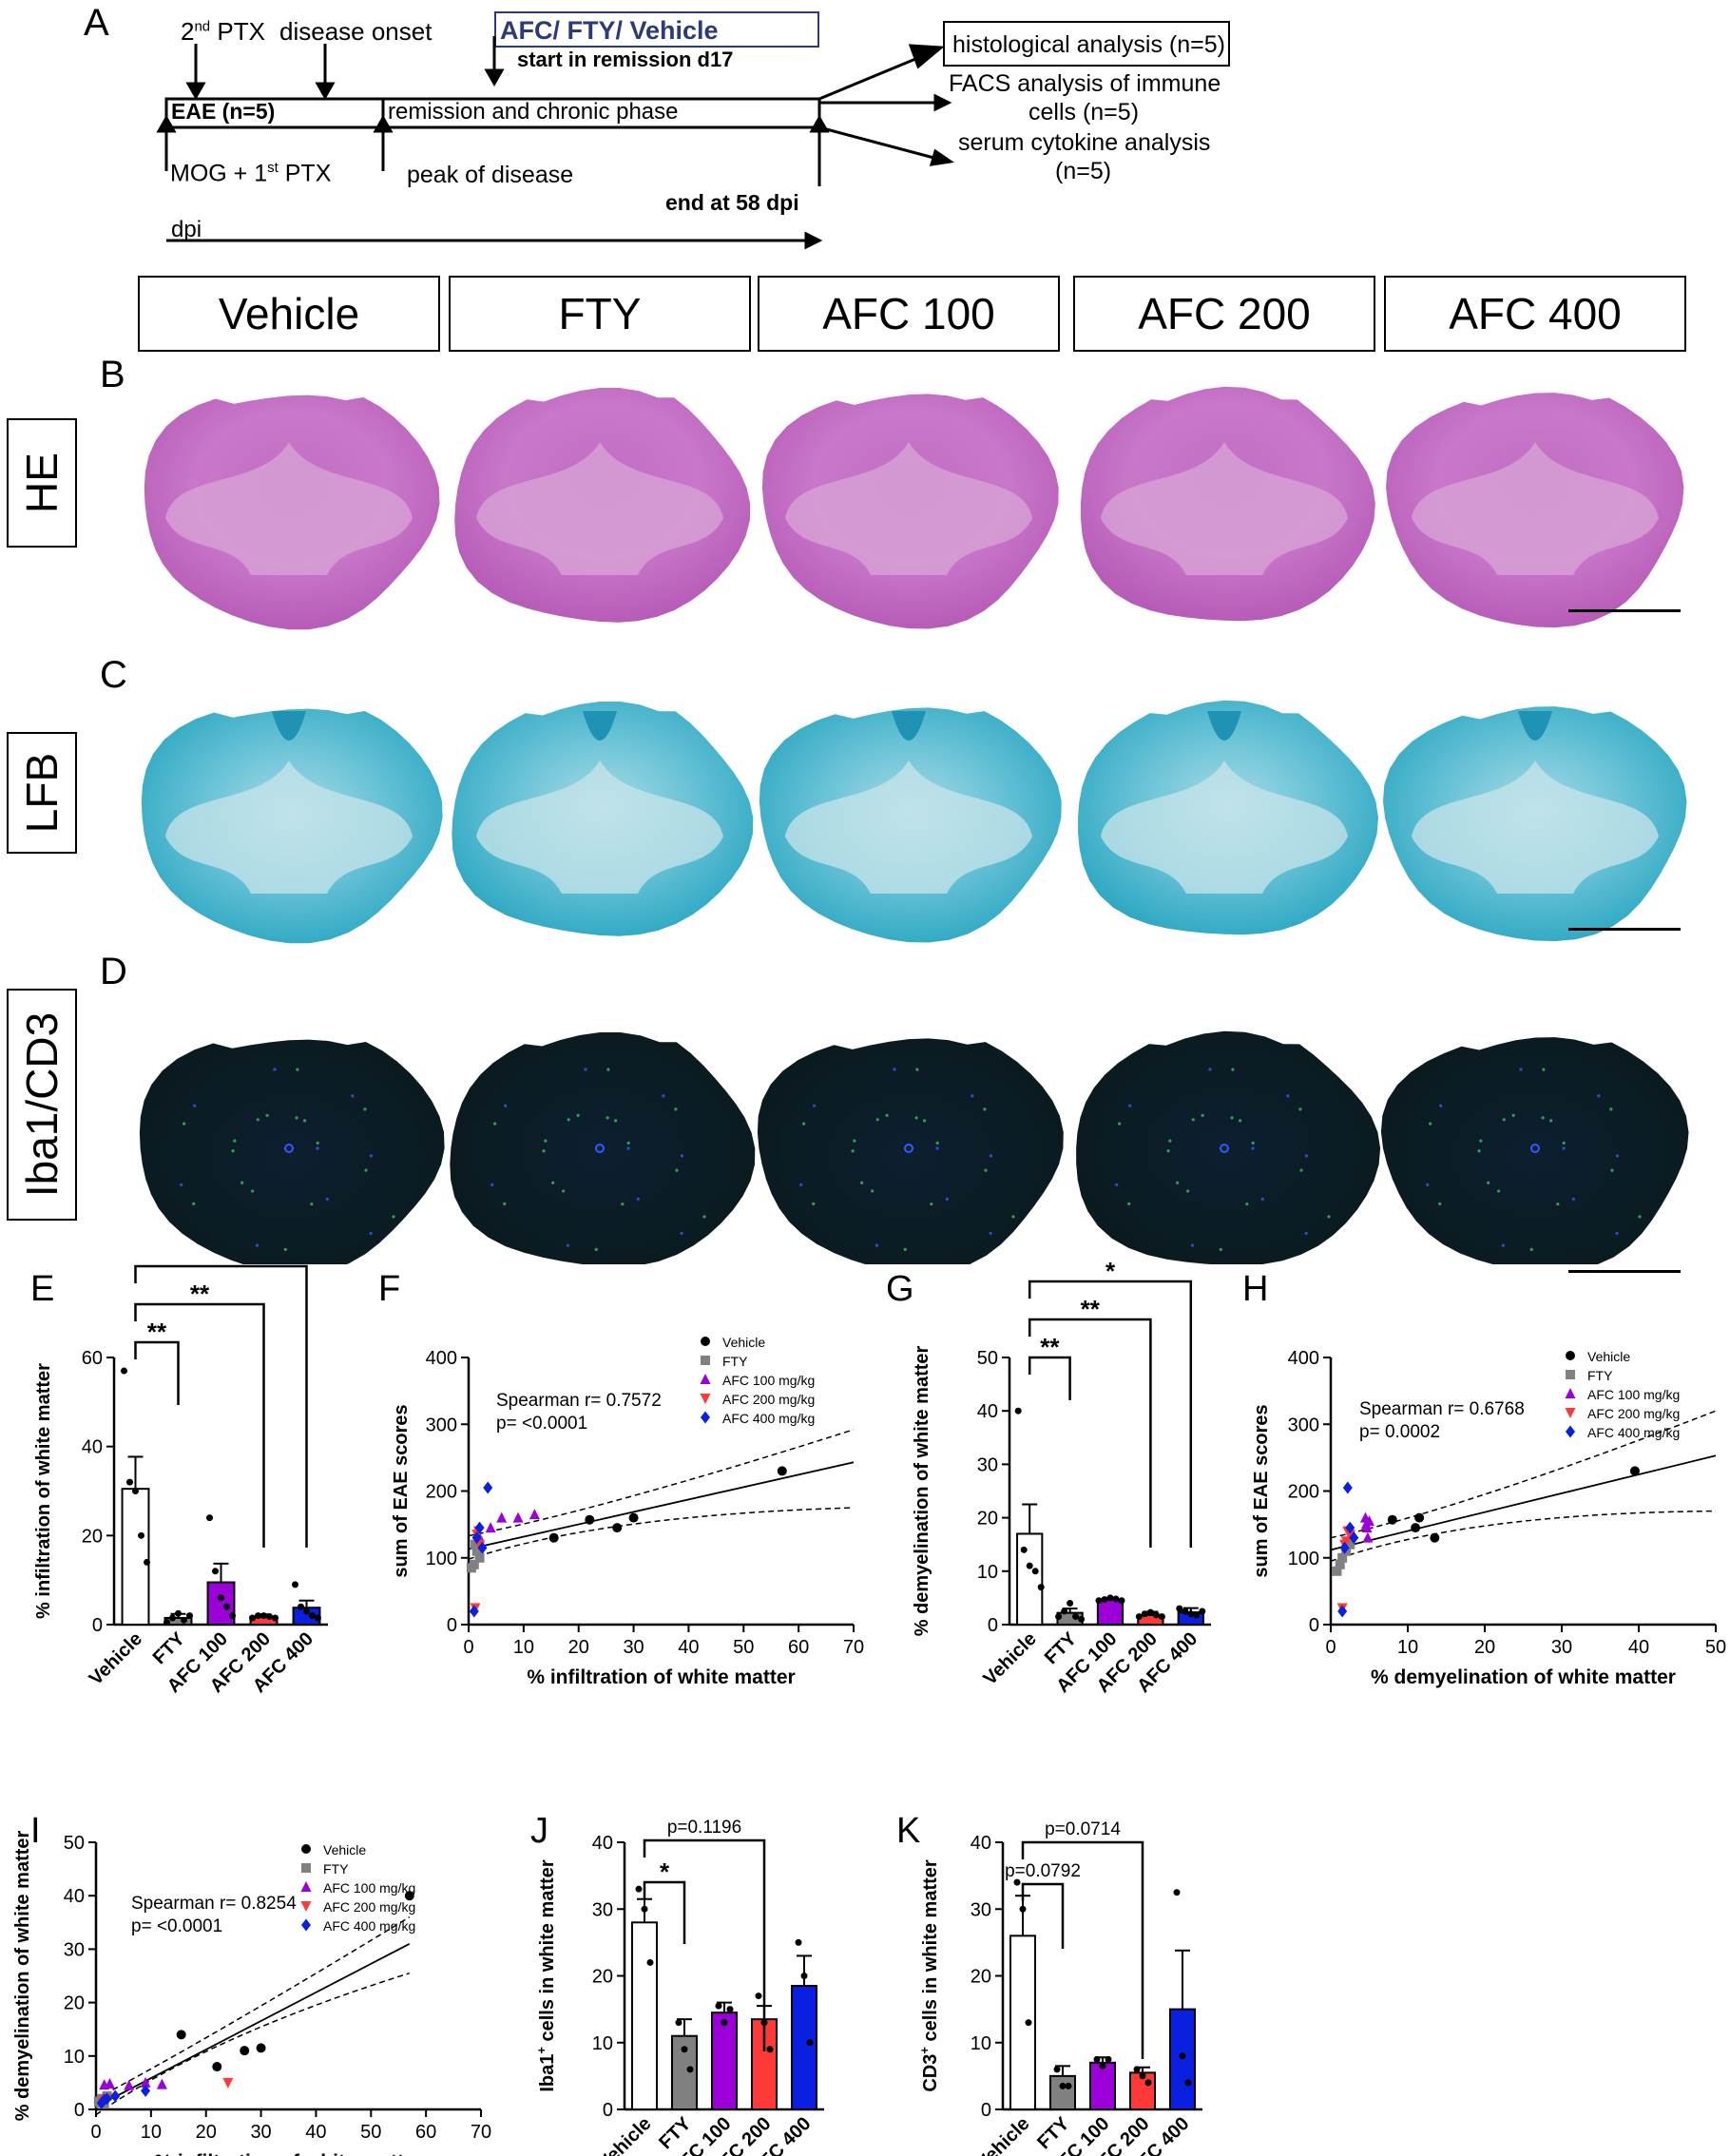 The height and width of the screenshot is (2156, 1730). What do you see at coordinates (625, 59) in the screenshot?
I see `start-remission-label: start in remission d17` at bounding box center [625, 59].